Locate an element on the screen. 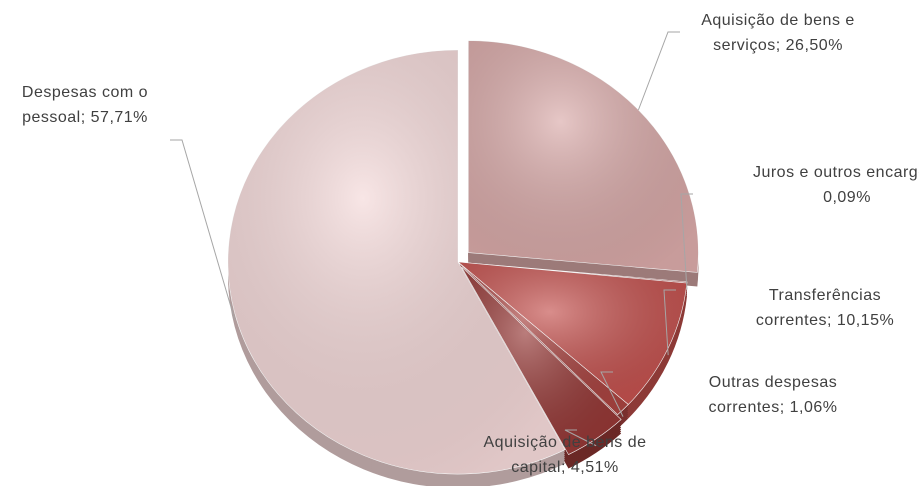 This screenshot has height=486, width=919. data-label: Outras despesas correntes; 1,06% is located at coordinates (773, 395).